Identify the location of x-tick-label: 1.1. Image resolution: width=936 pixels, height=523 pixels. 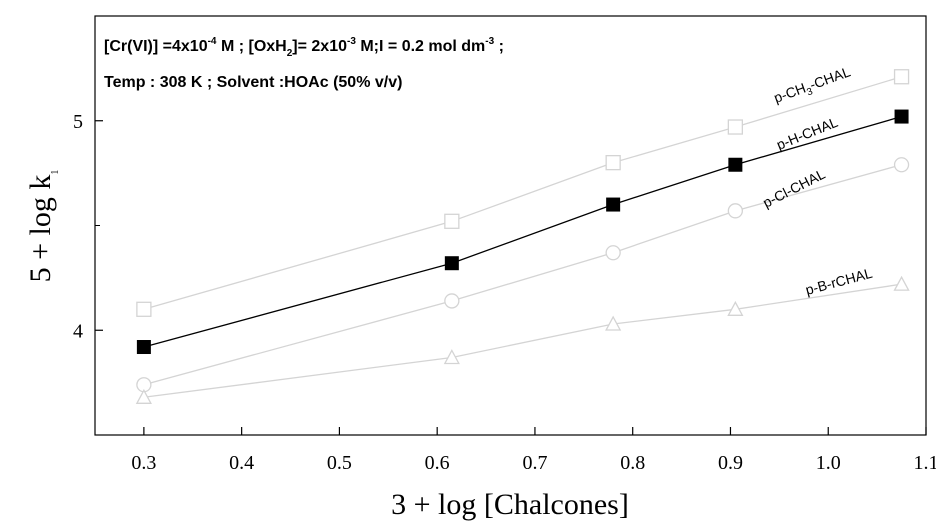
(925, 463).